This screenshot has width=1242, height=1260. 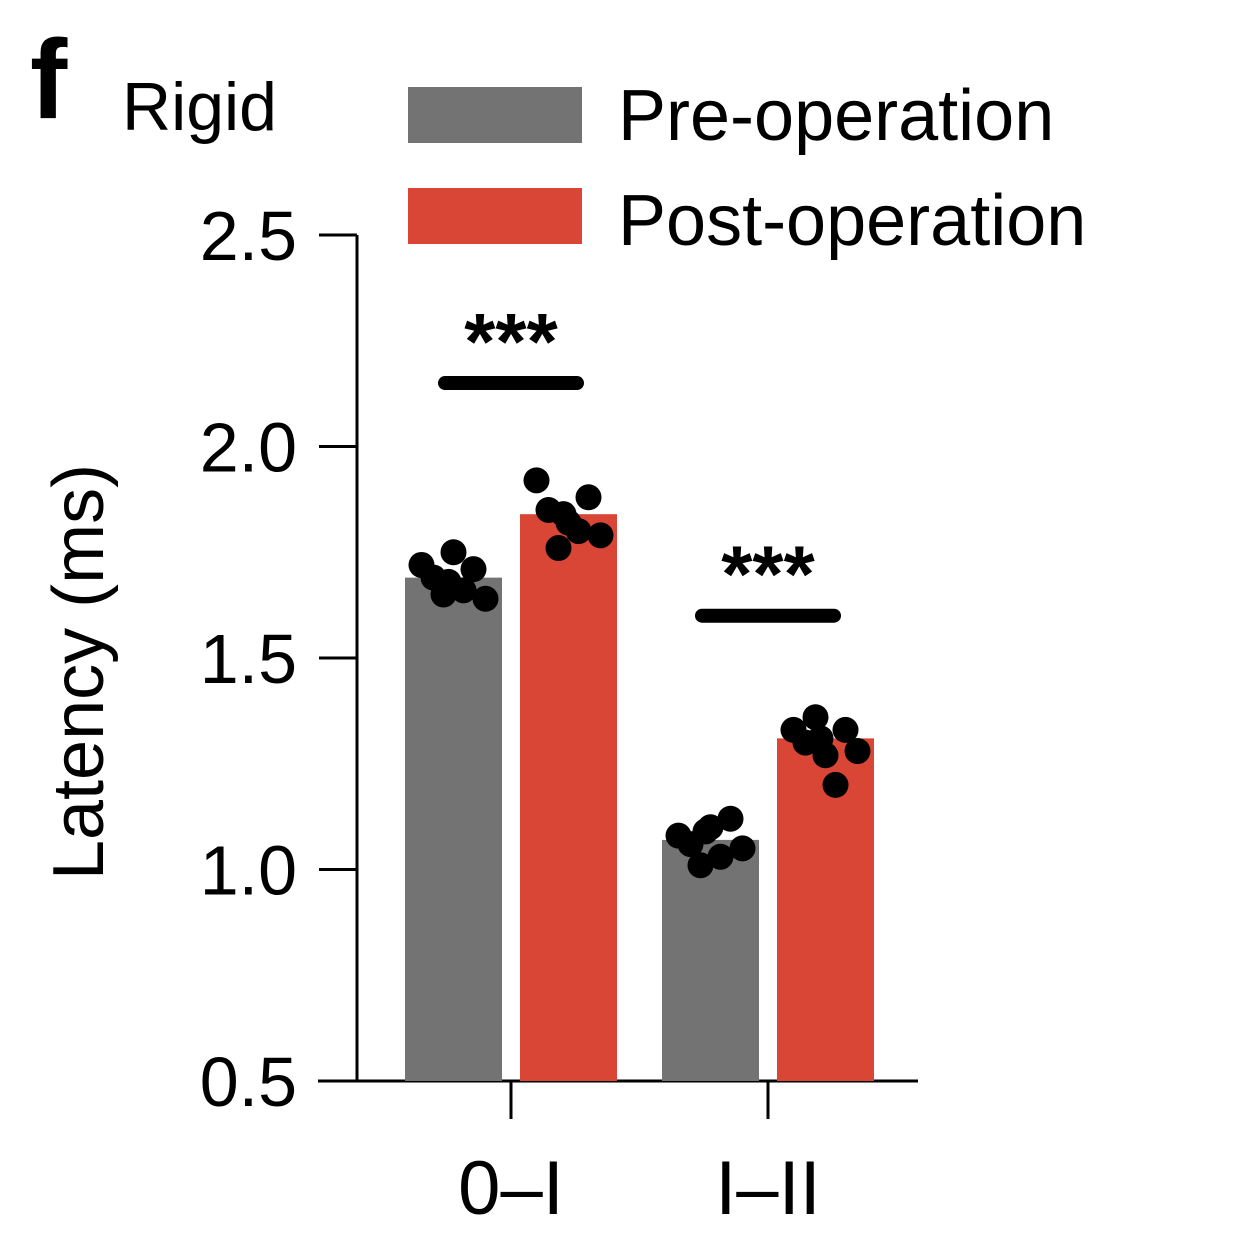 I want to click on legend-swatch-post-operation, so click(x=495, y=216).